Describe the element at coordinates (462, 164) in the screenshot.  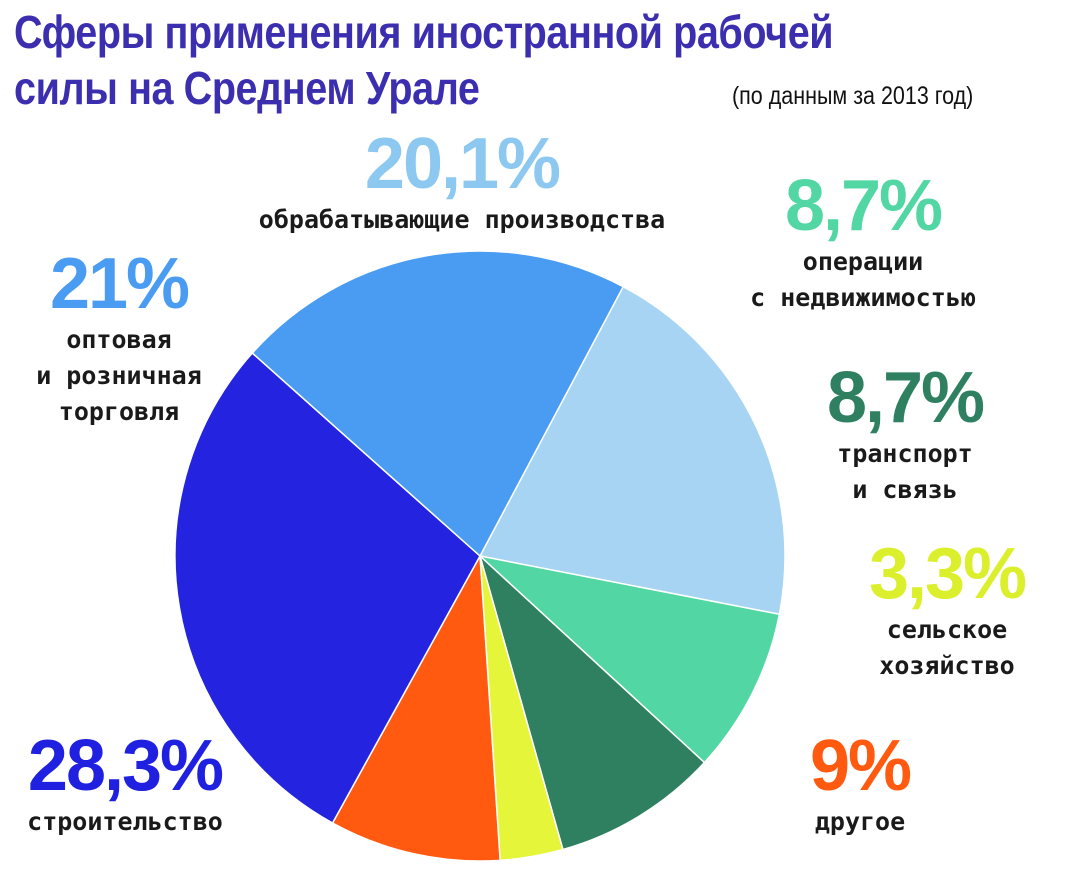
I see `label-manufacturing-pct: 20,1%` at that location.